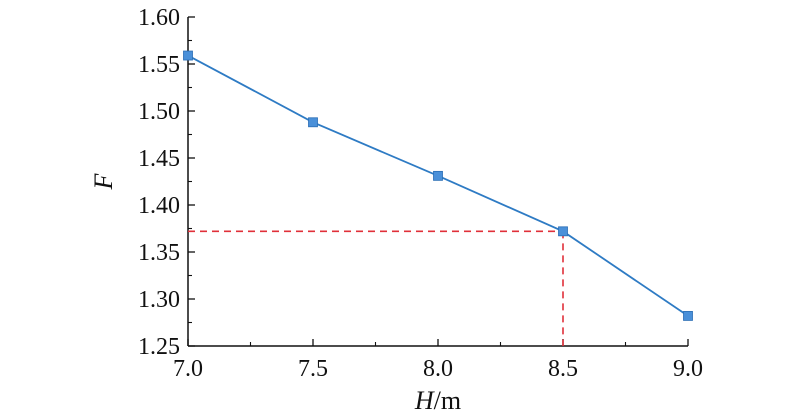  I want to click on x-tick-label: 8.0, so click(438, 369).